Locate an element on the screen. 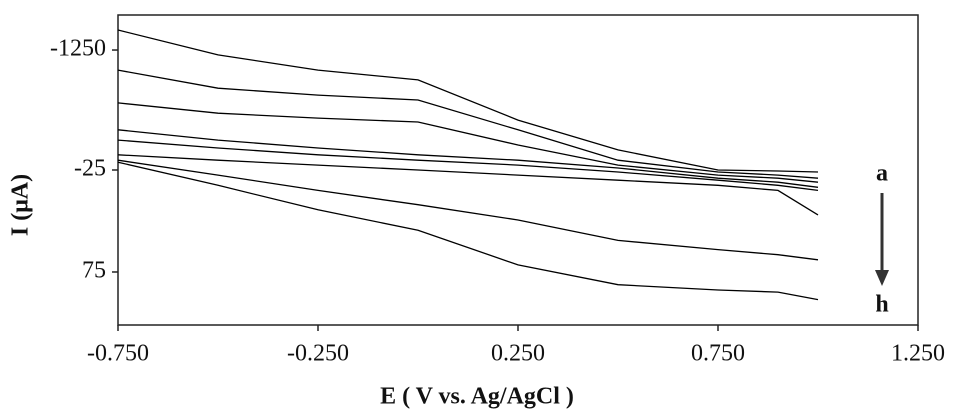 This screenshot has height=418, width=955. y-tick-label: -1250 is located at coordinates (78, 49).